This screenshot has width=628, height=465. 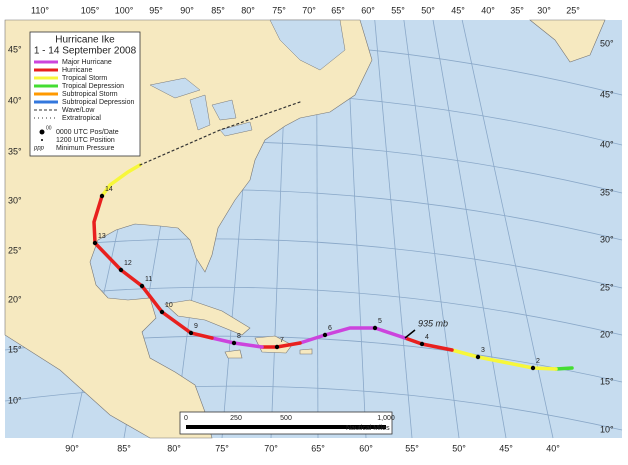 I want to click on bottom-label: 90°, so click(x=72, y=448).